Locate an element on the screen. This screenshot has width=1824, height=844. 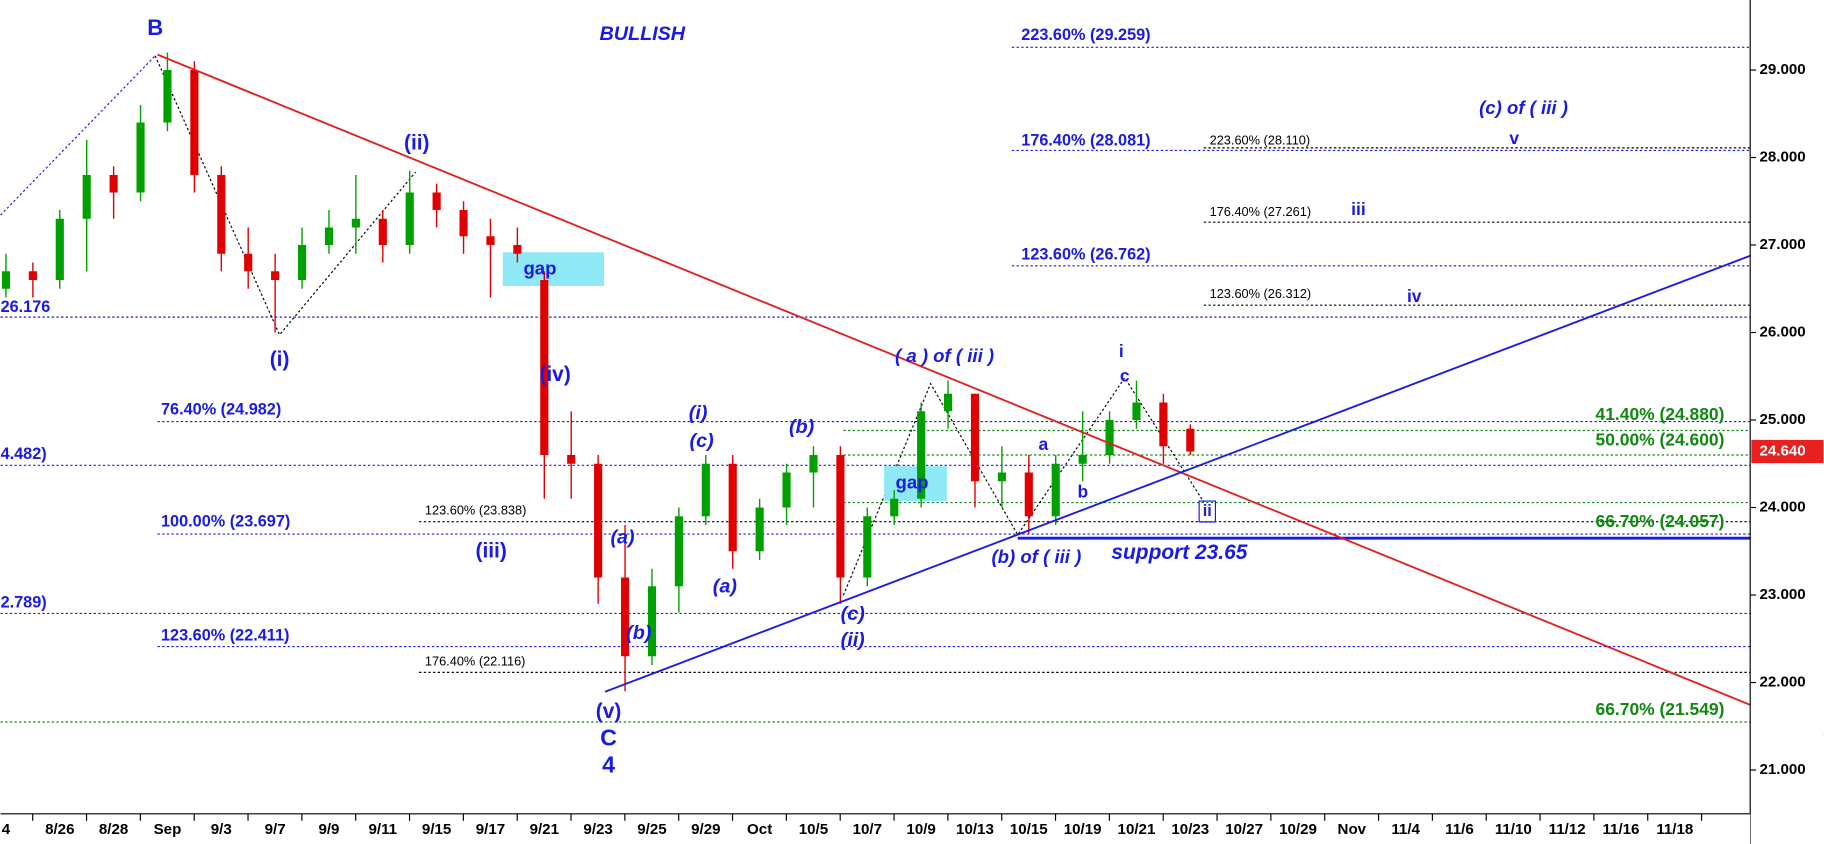
y-tick-label: 28.000 is located at coordinates (1782, 156).